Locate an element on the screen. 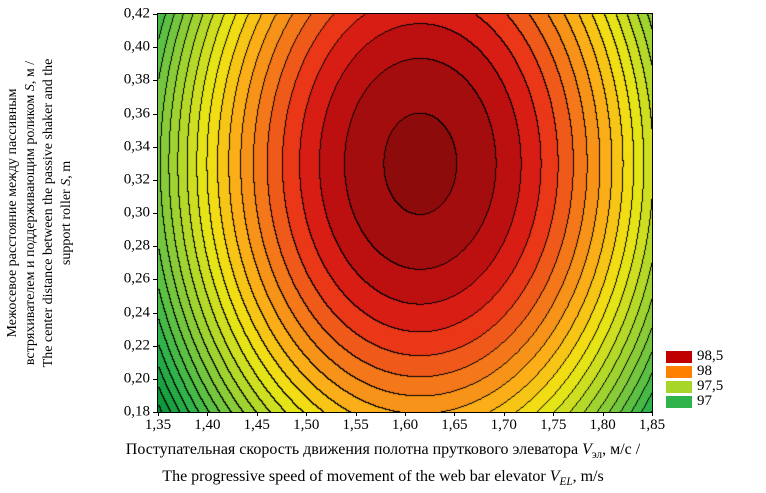 The height and width of the screenshot is (493, 766). x-tick-label: 1,35 is located at coordinates (158, 425).